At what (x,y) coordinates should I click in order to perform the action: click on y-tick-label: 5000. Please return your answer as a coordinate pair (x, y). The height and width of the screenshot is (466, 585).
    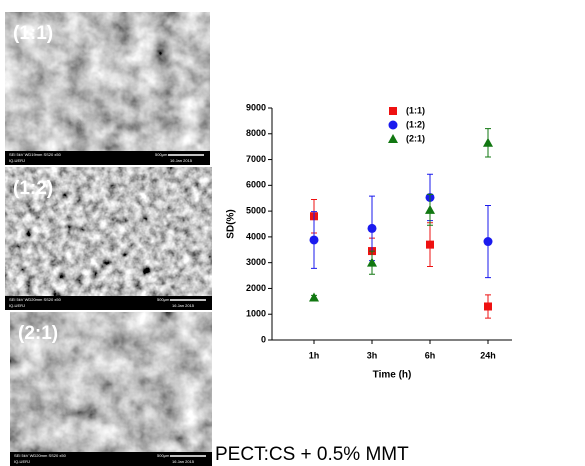
    Looking at the image, I should click on (256, 210).